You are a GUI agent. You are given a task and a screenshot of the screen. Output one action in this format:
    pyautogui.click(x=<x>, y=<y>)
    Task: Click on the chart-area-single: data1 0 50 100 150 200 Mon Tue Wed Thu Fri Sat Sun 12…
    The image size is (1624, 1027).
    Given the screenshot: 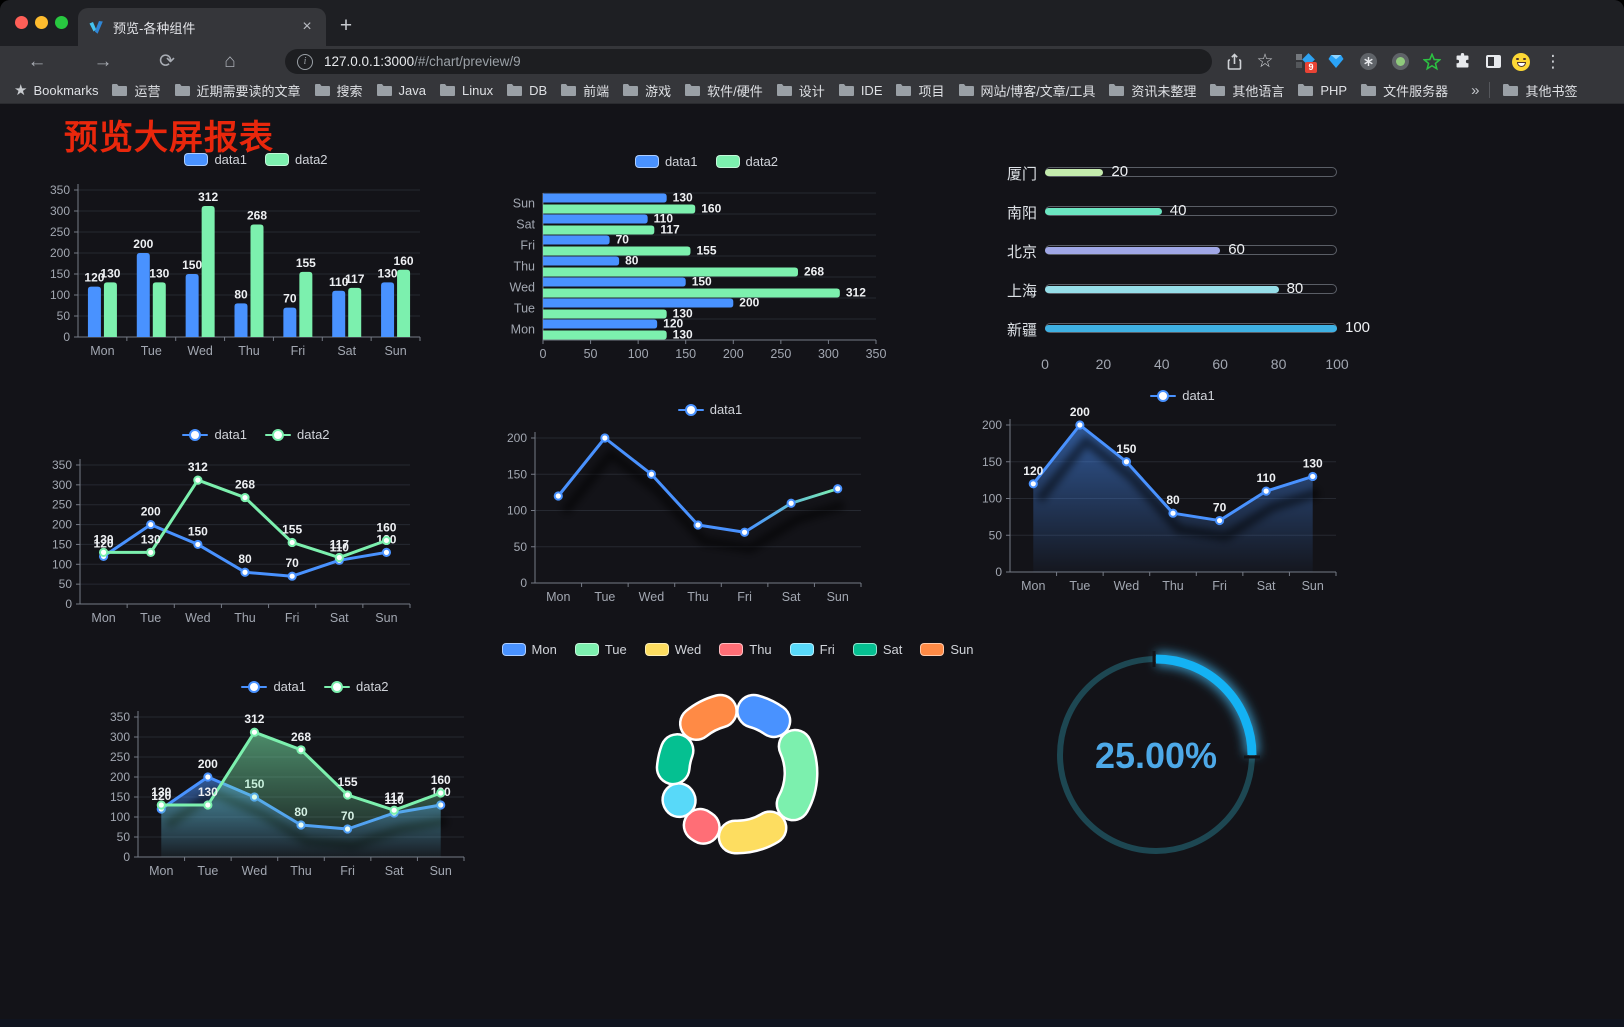 What is the action you would take?
    pyautogui.click(x=1182, y=494)
    